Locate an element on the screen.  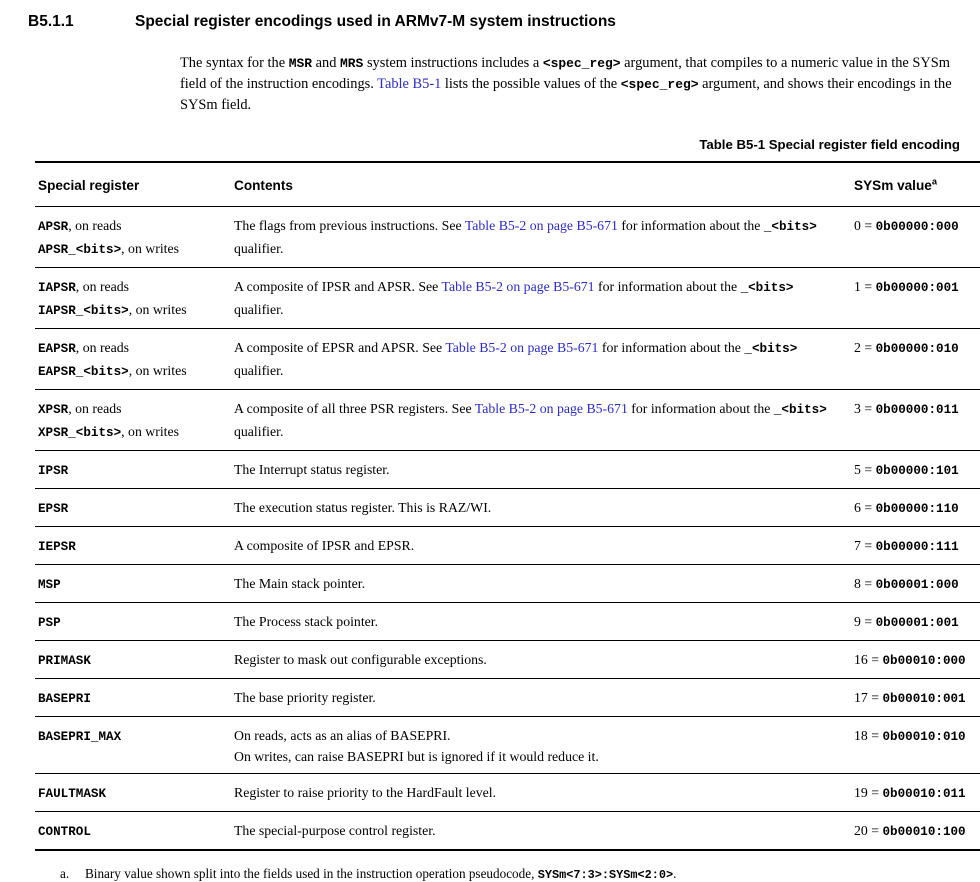
text-run: 1 = is located at coordinates (865, 286).